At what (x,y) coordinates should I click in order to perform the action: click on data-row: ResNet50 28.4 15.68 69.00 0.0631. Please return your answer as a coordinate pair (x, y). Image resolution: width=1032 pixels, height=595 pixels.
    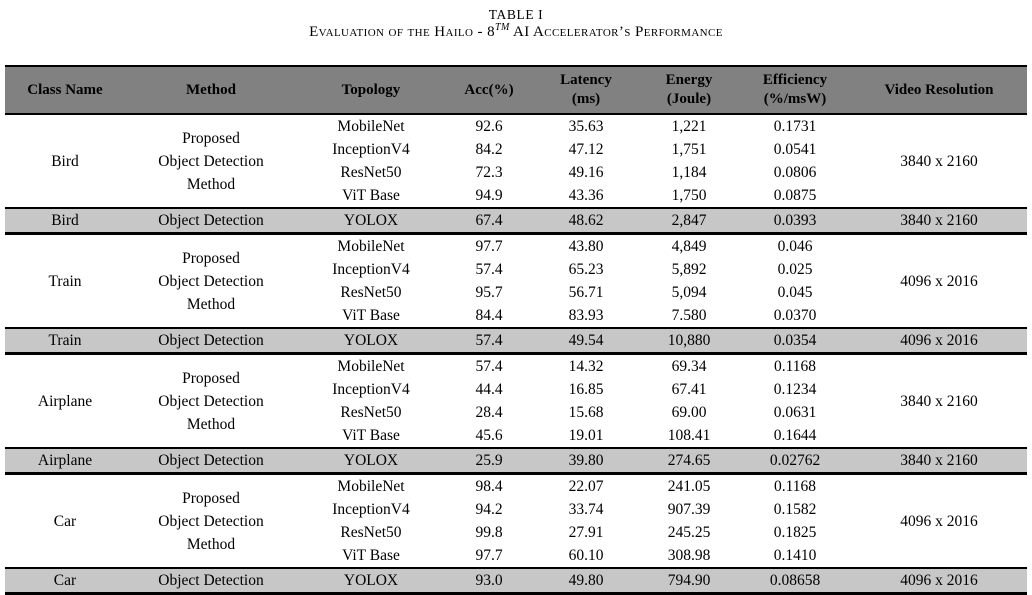
    Looking at the image, I should click on (516, 412).